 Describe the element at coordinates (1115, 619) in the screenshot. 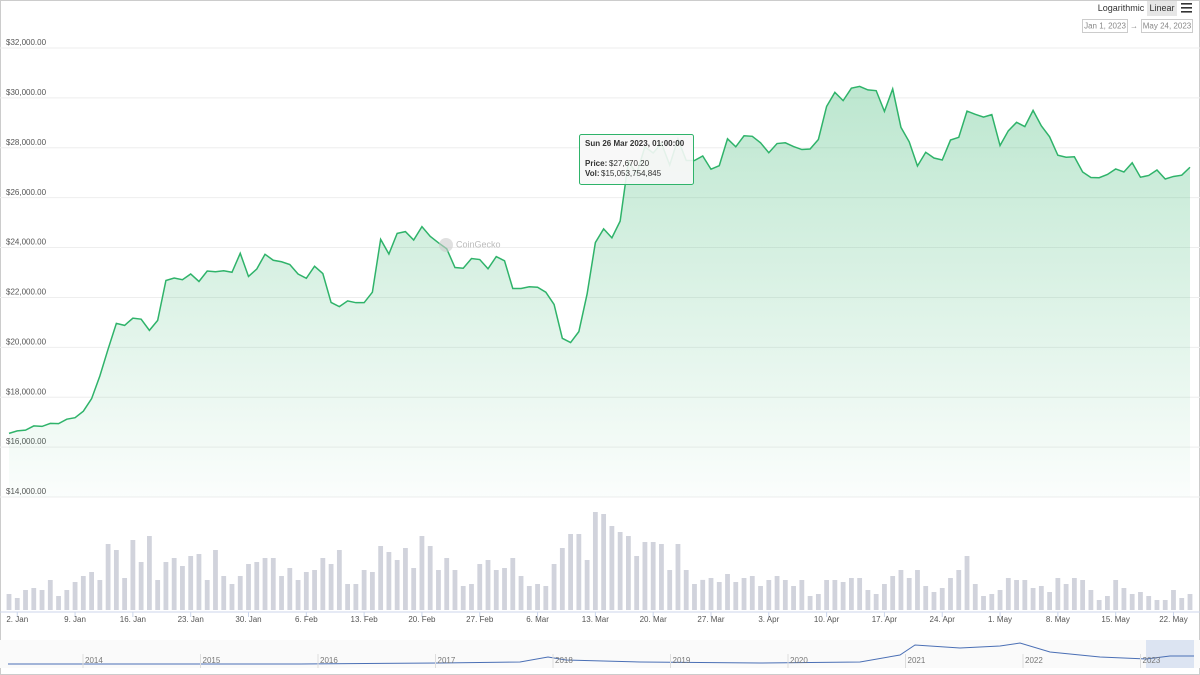

I see `x-tick-label: 15. May` at that location.